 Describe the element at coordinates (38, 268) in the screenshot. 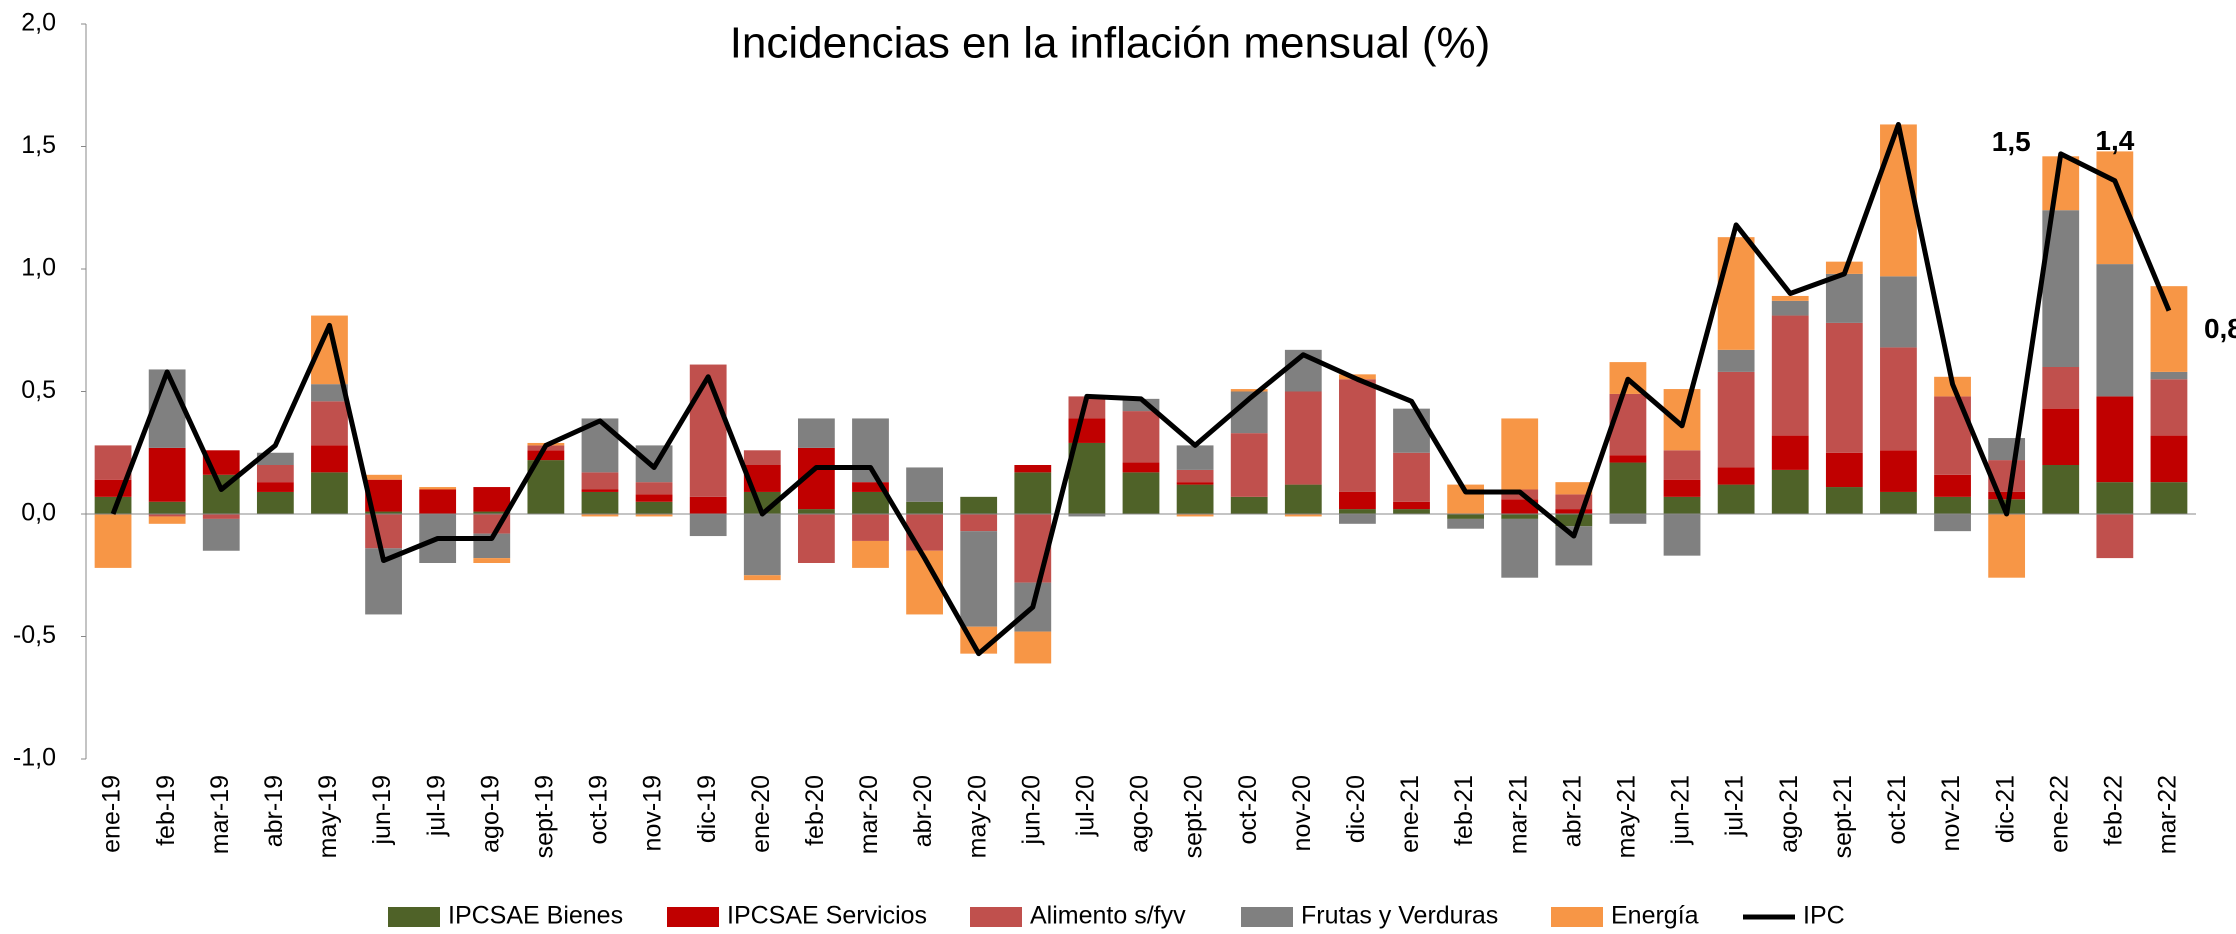

I see `y-tick-label: 1,0` at that location.